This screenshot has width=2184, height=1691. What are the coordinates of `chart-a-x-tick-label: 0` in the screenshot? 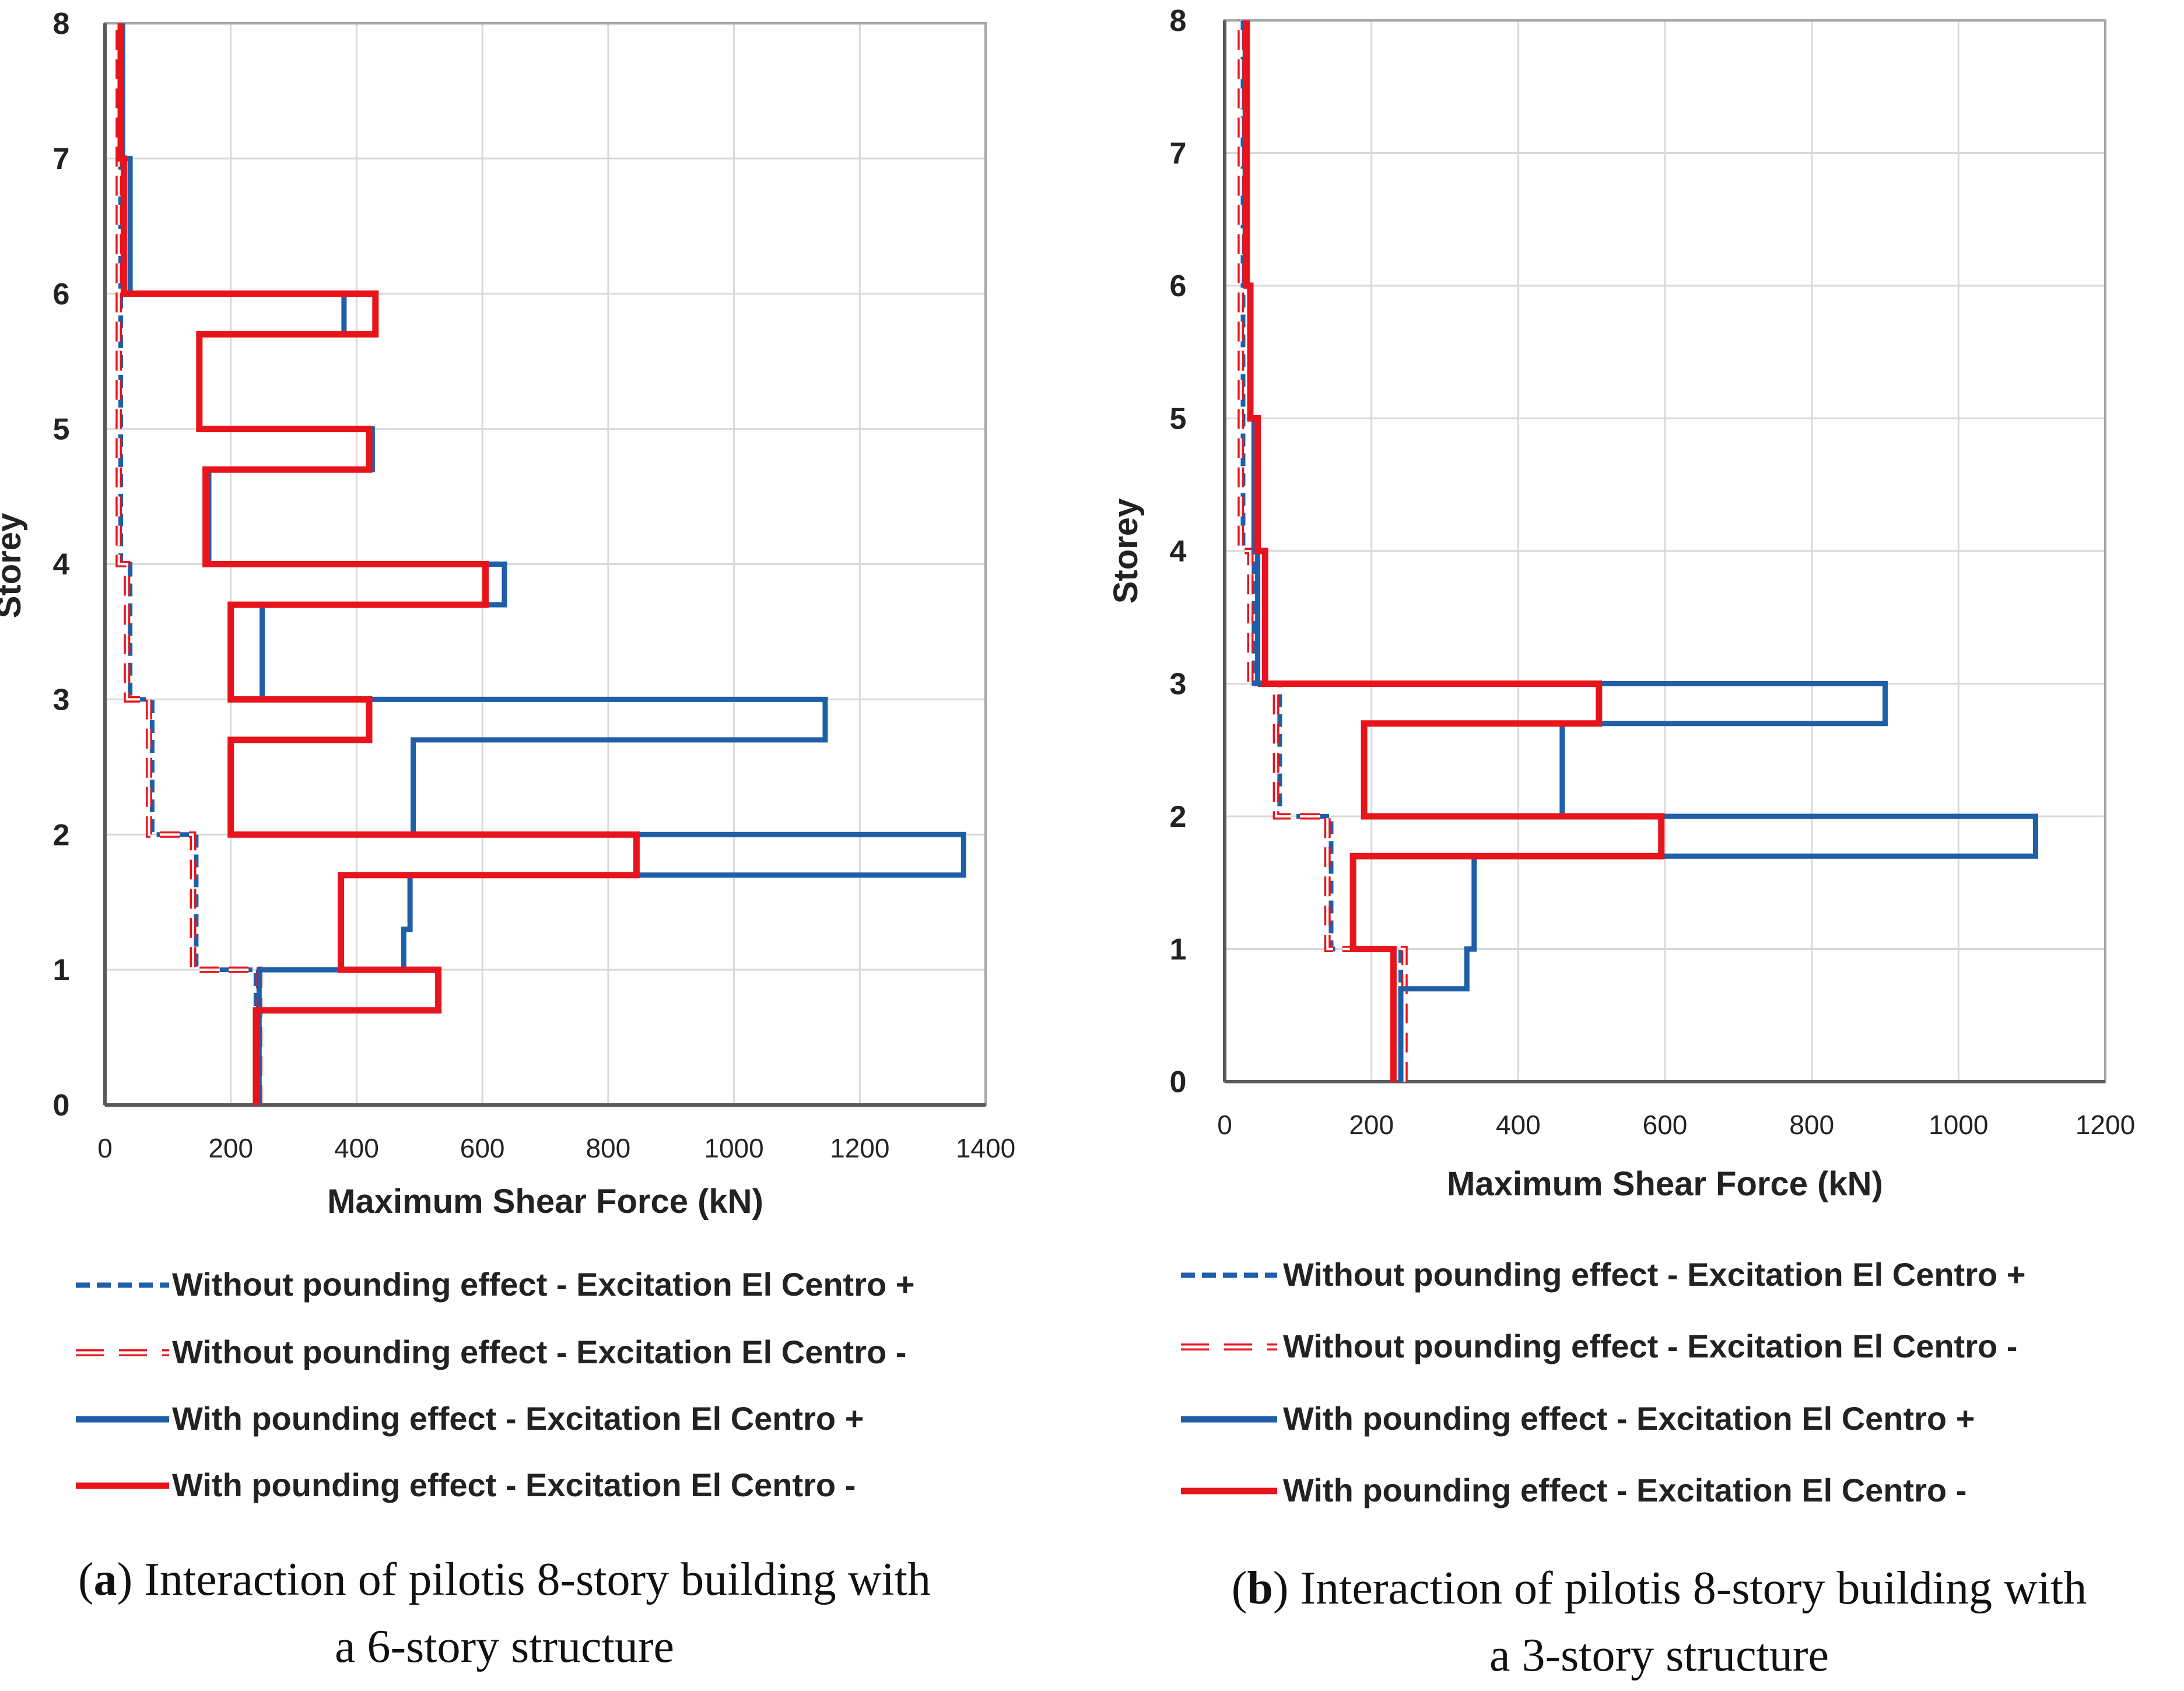 It's located at (105, 1148).